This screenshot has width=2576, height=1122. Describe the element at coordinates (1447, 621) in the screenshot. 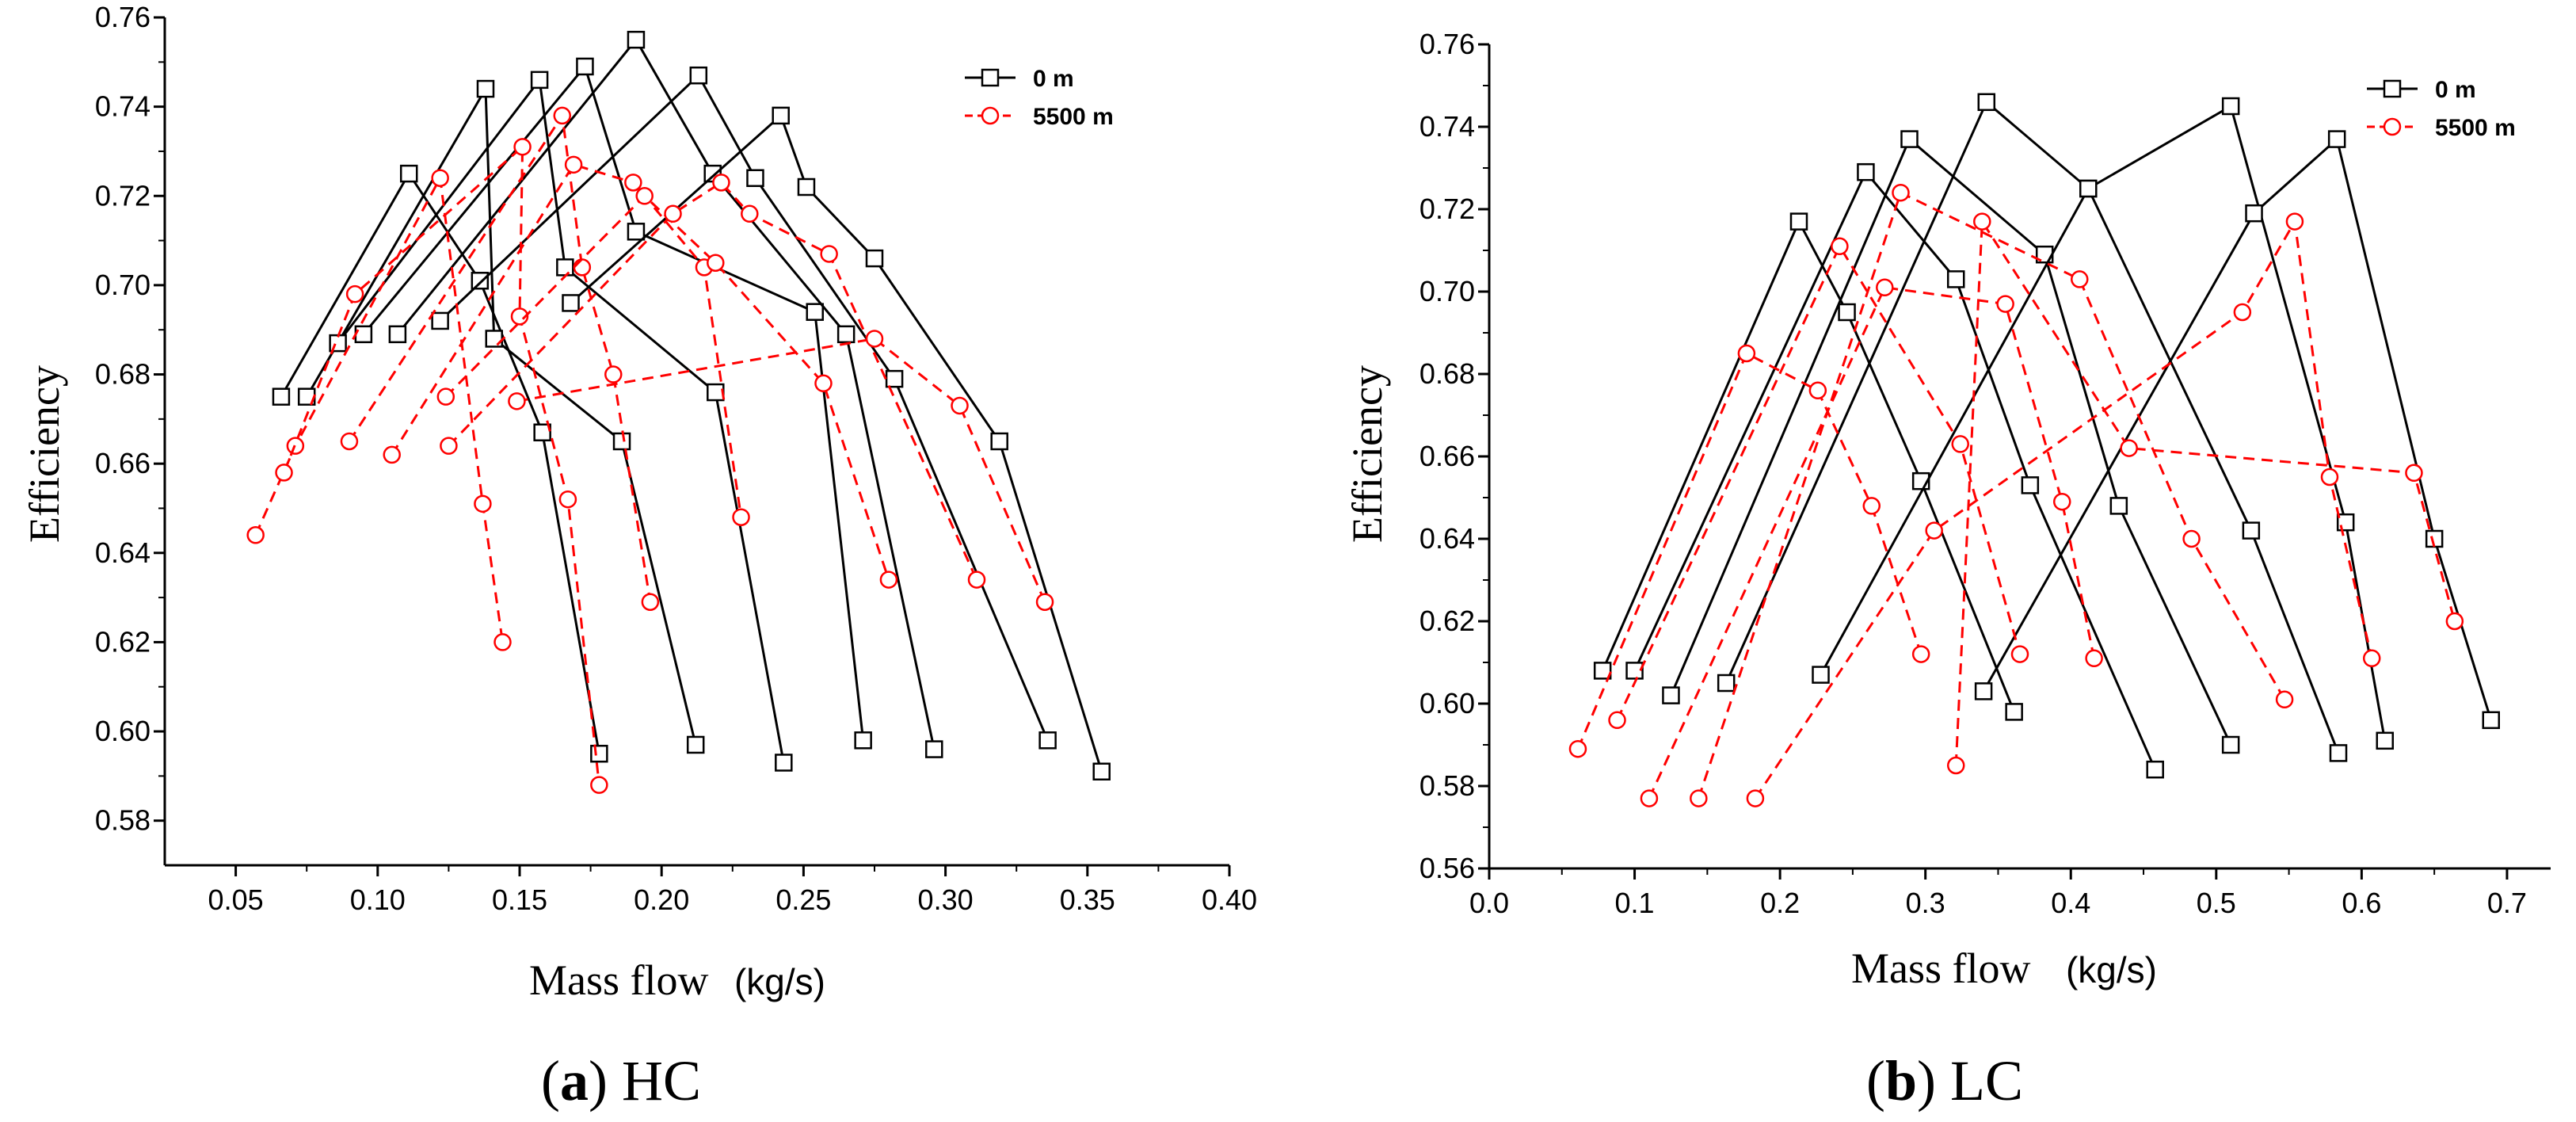

I see `y-tick-label: 0.62` at that location.